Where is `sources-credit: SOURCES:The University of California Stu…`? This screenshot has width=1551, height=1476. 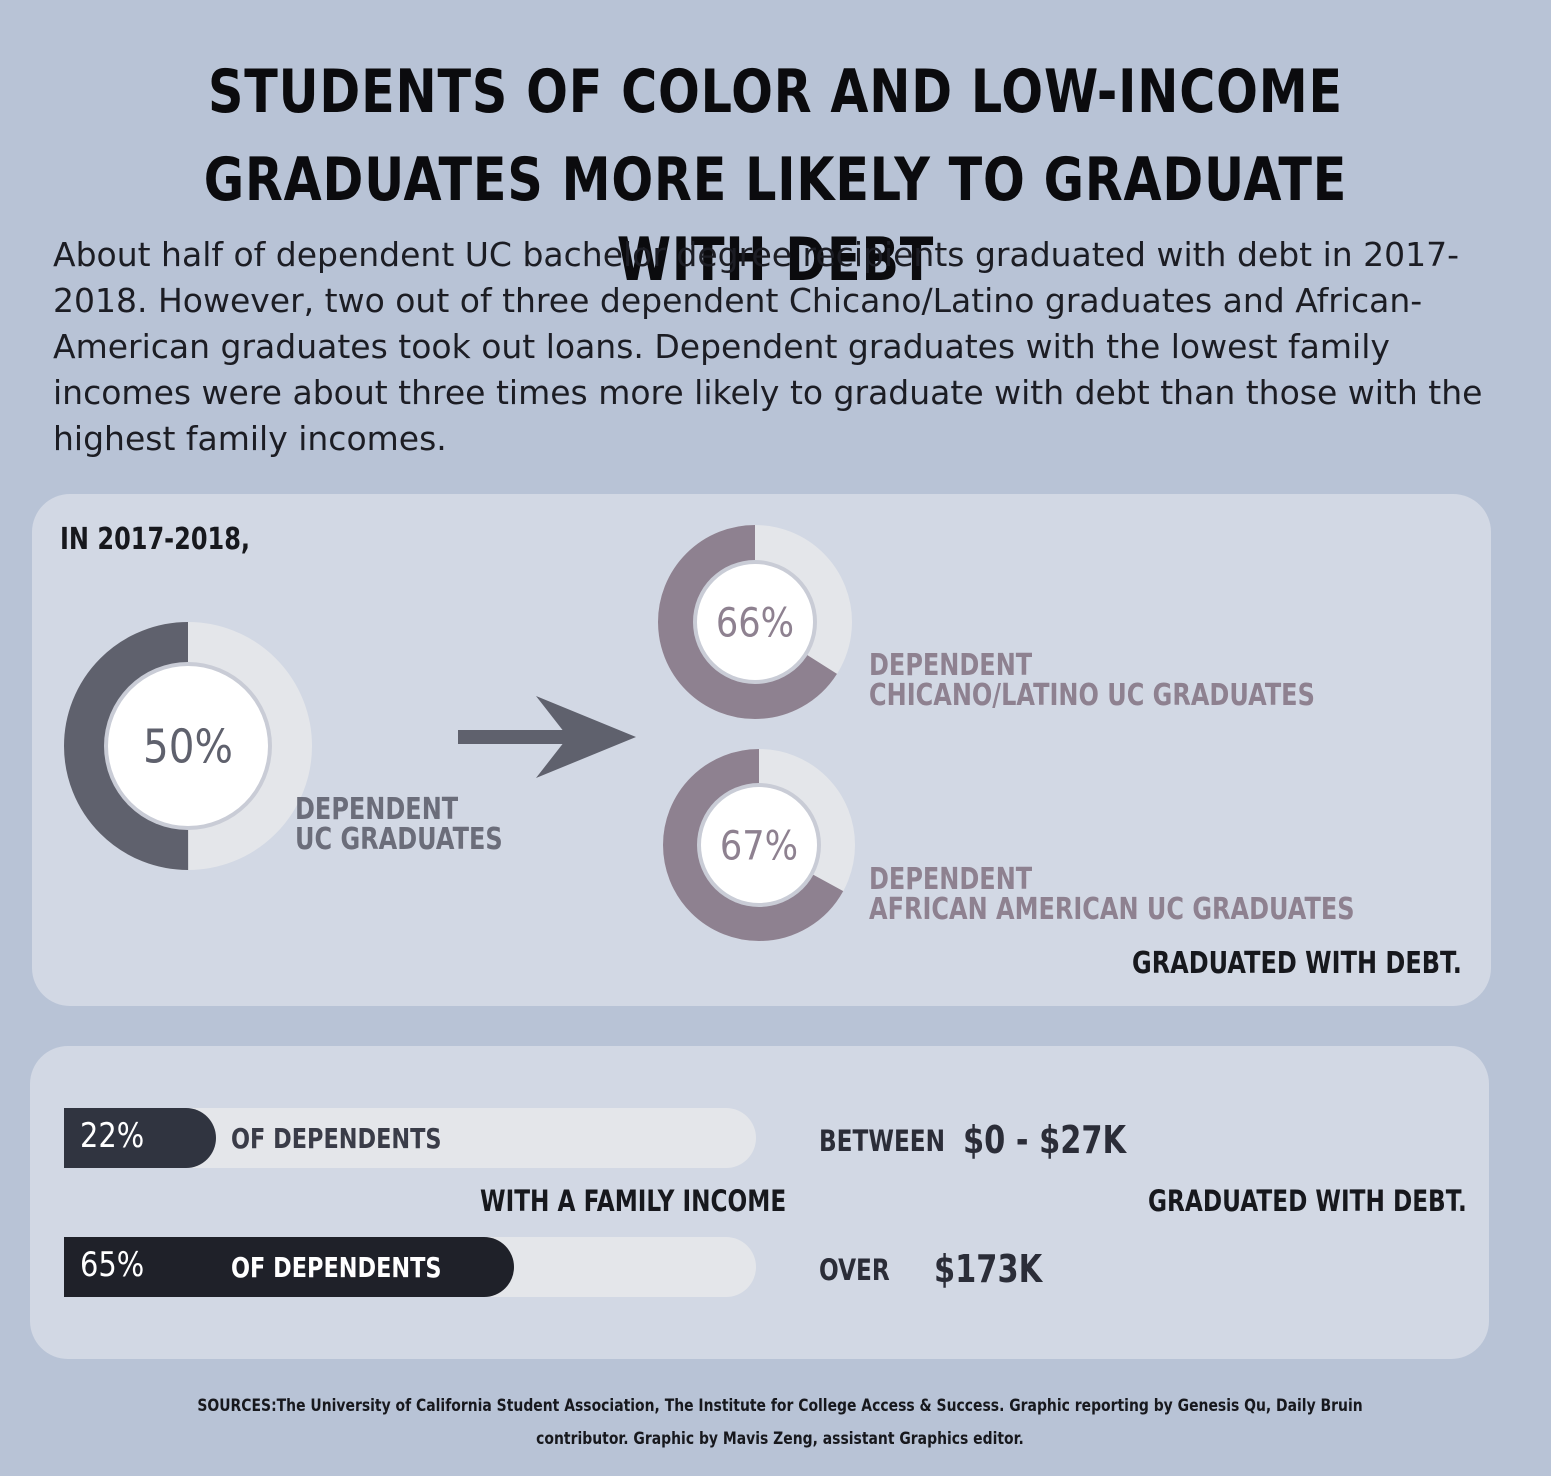
sources-credit: SOURCES:The University of California Stu… is located at coordinates (780, 1422).